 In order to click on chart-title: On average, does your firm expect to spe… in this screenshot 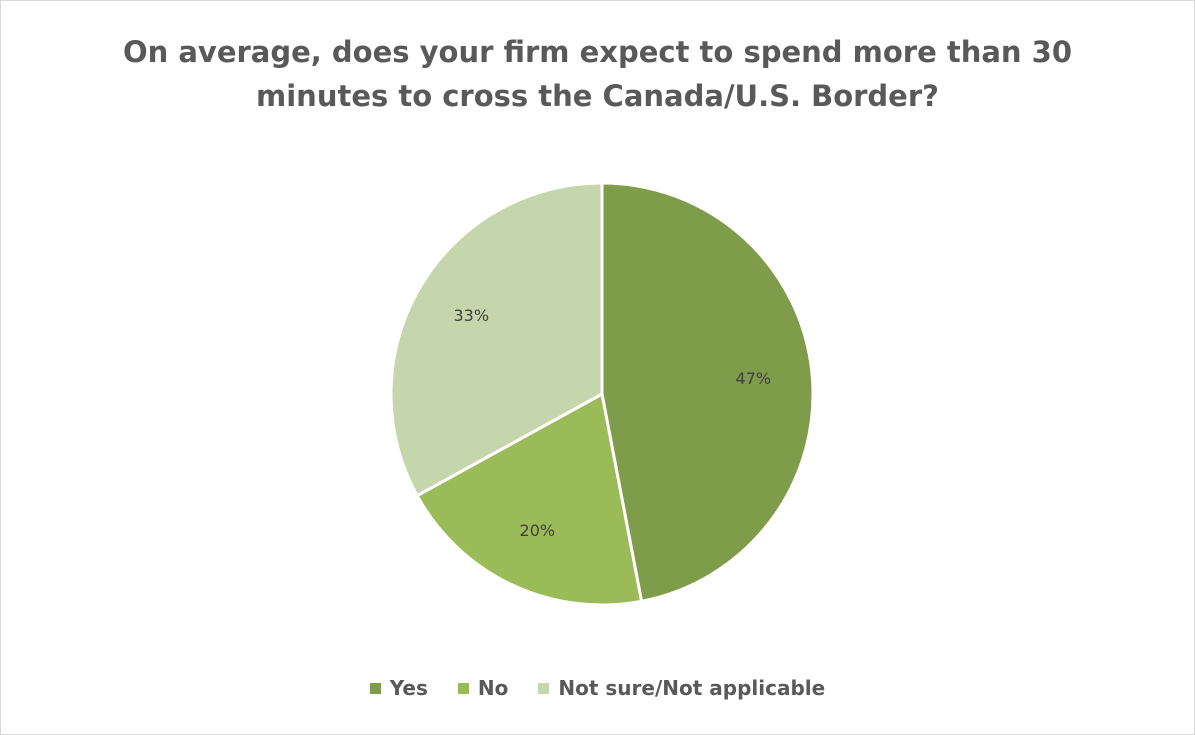, I will do `click(597, 74)`.